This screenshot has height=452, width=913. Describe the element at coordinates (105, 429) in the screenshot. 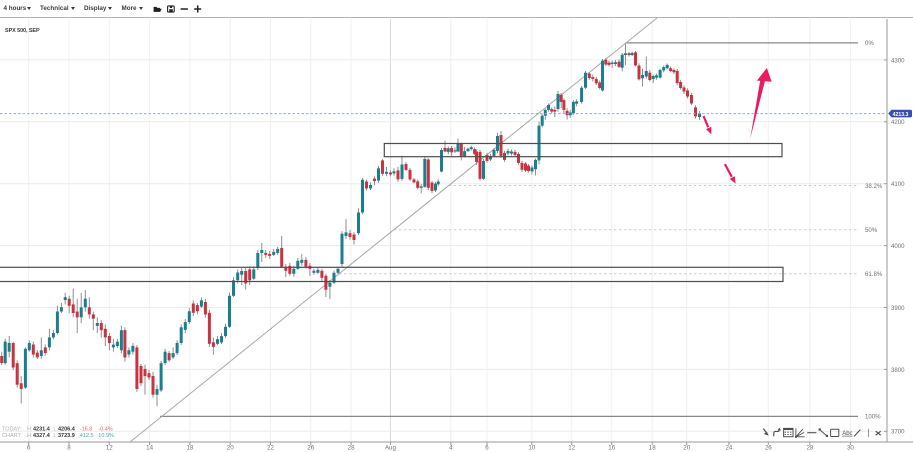

I see `svg-text: -0.4%` at that location.